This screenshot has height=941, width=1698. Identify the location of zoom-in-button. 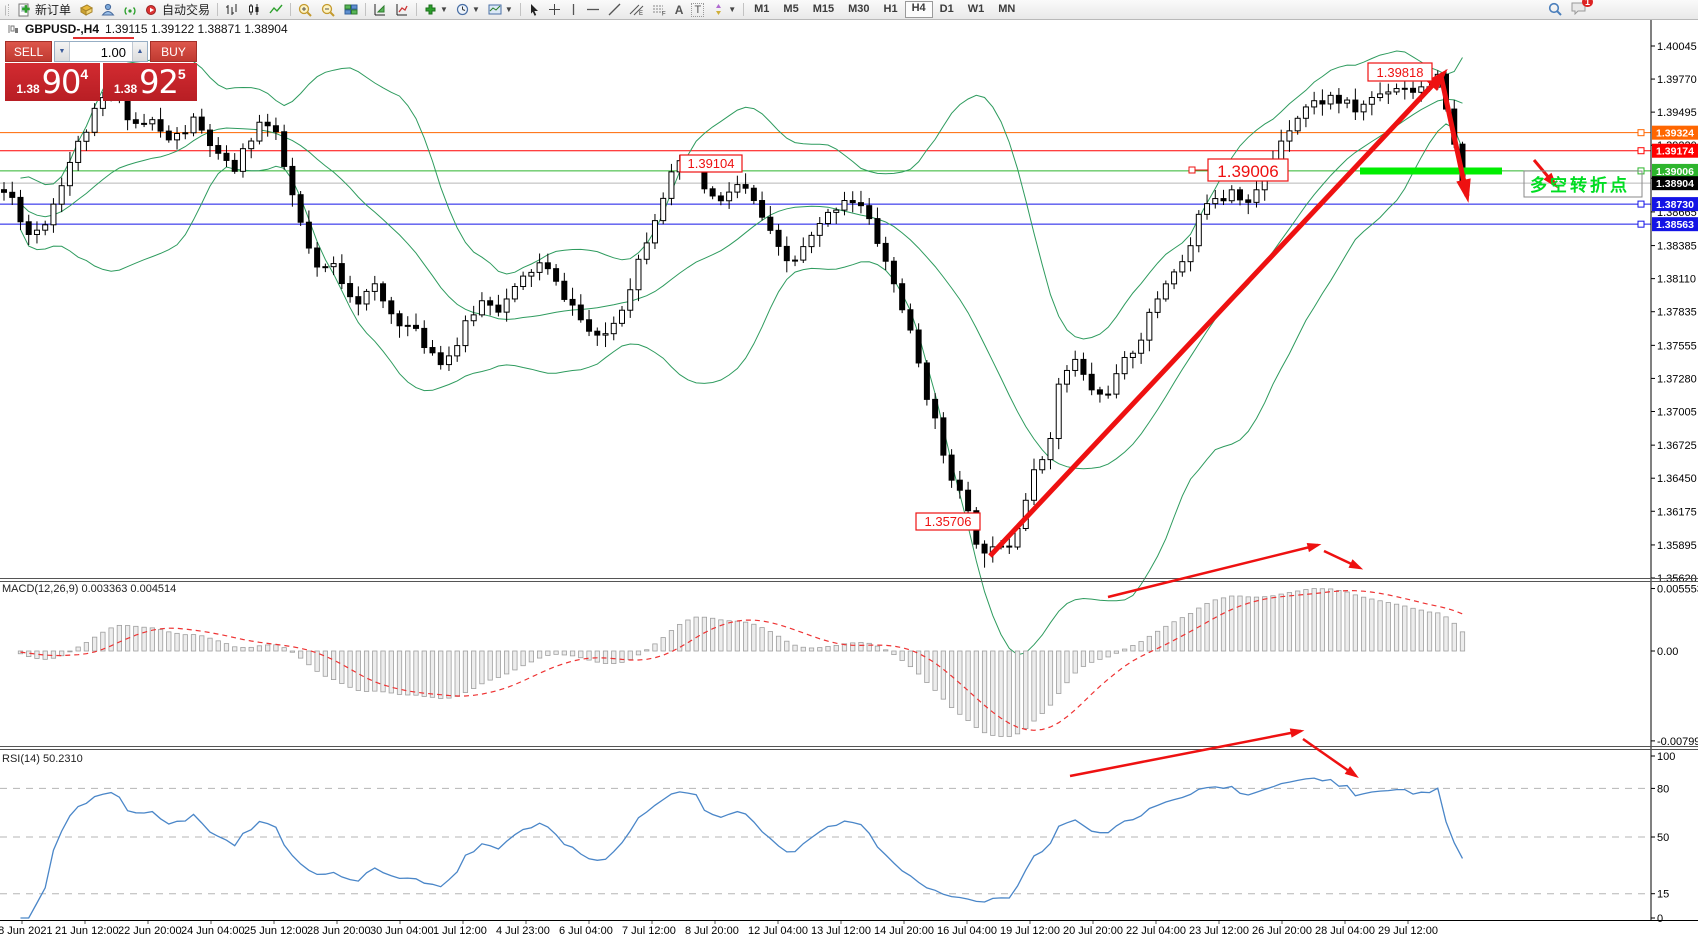
(305, 9).